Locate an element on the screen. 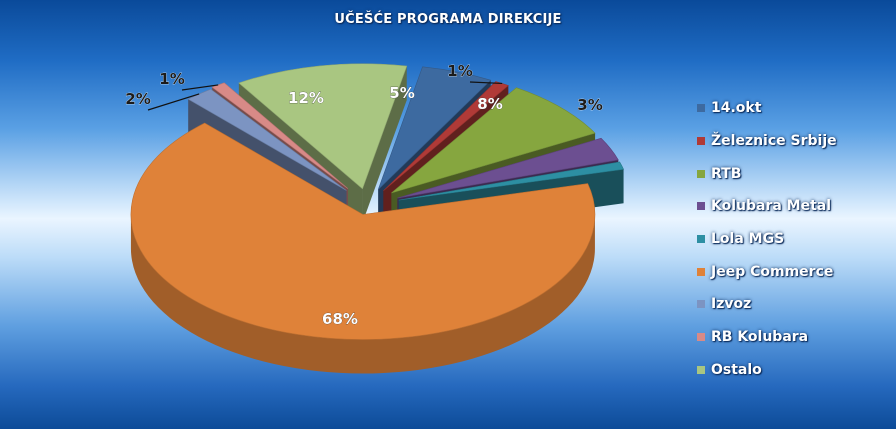  pie-slice-rb-kolubara is located at coordinates (280, 135).